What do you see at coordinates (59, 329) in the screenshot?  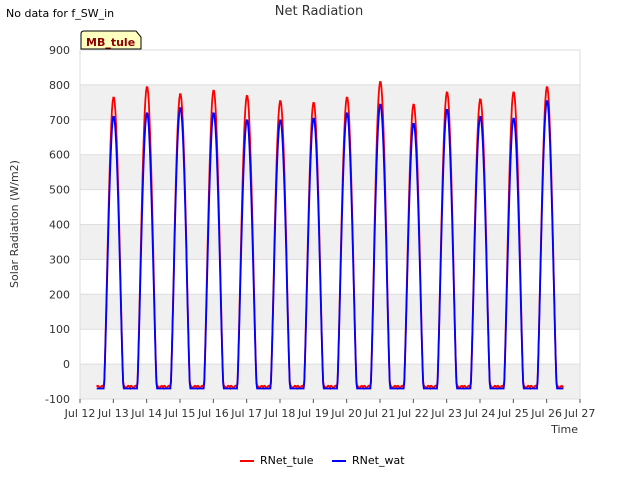 I see `y-tick-label: 100` at bounding box center [59, 329].